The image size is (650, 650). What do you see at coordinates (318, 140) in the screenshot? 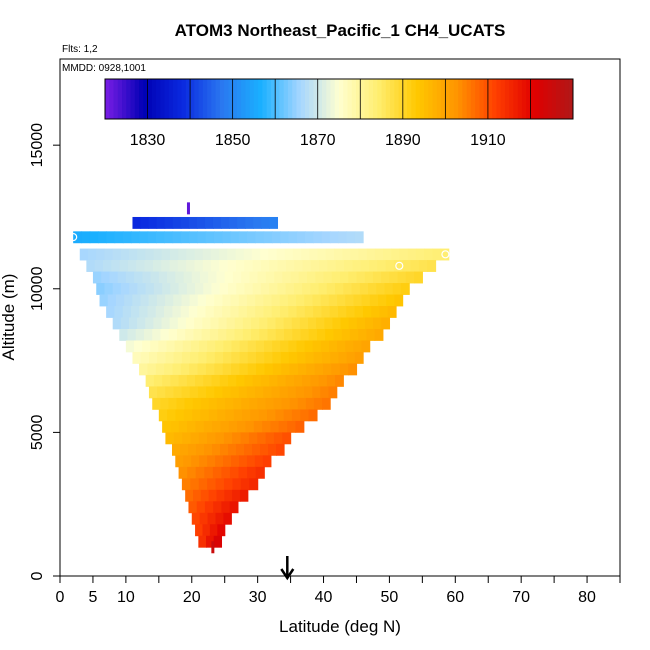
I see `colorbar-labels: 1830 1850 1870 1890 1910` at bounding box center [318, 140].